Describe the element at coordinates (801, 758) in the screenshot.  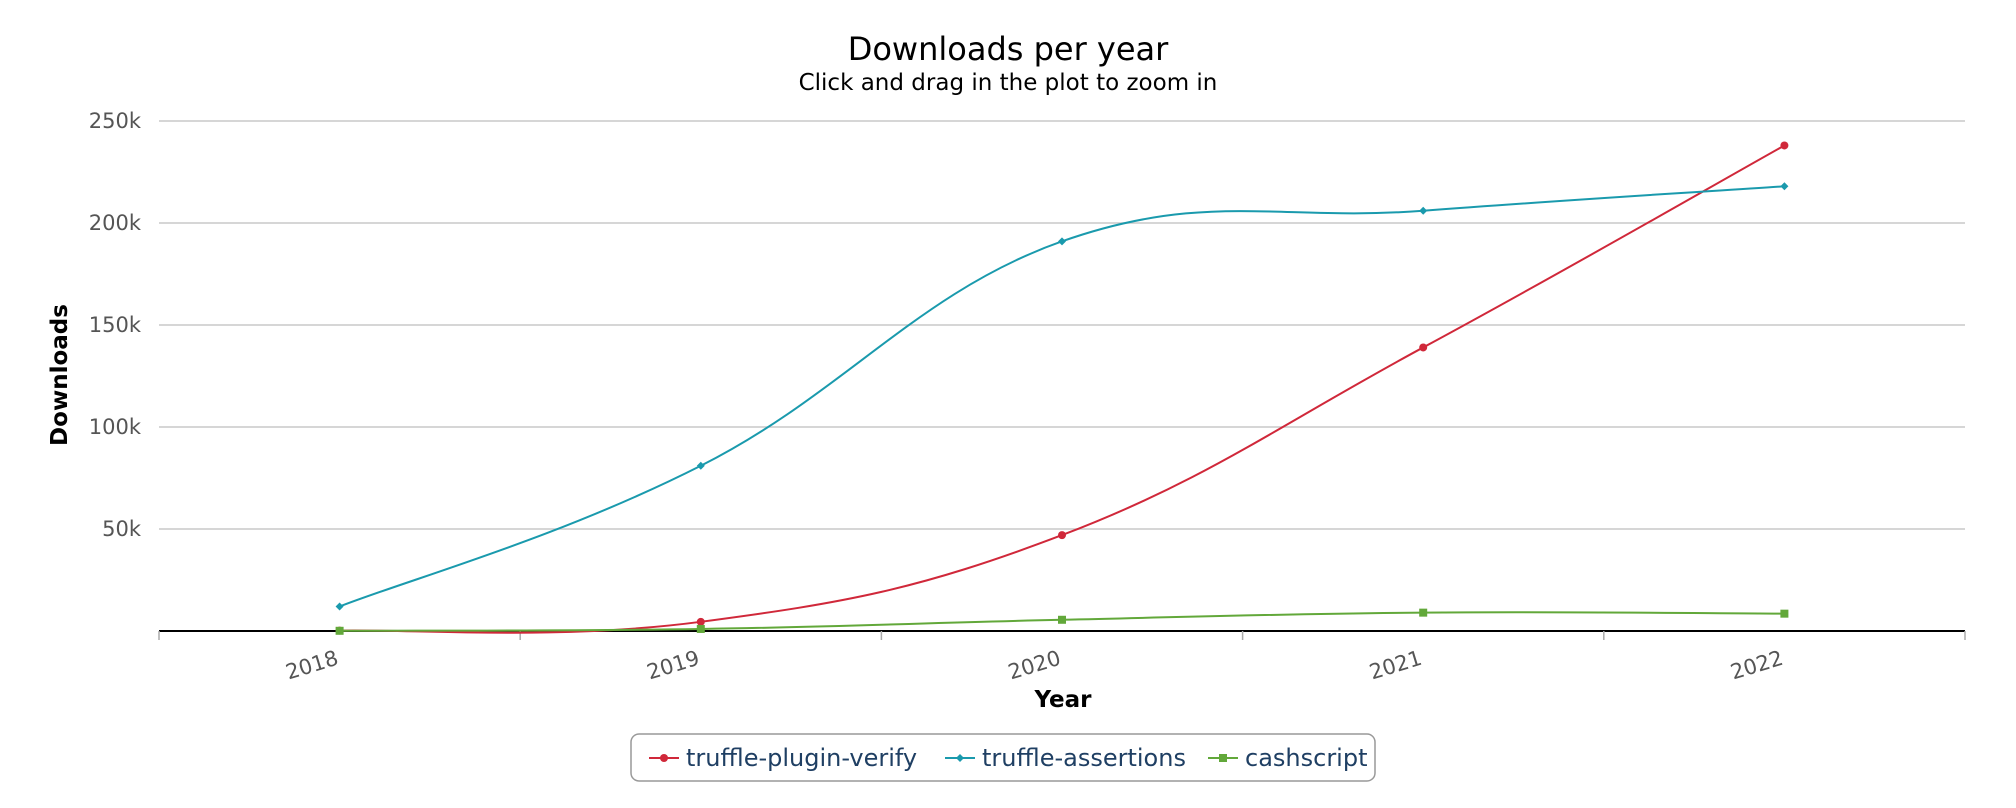
I see `legend-label: truffle-plugin-verify` at that location.